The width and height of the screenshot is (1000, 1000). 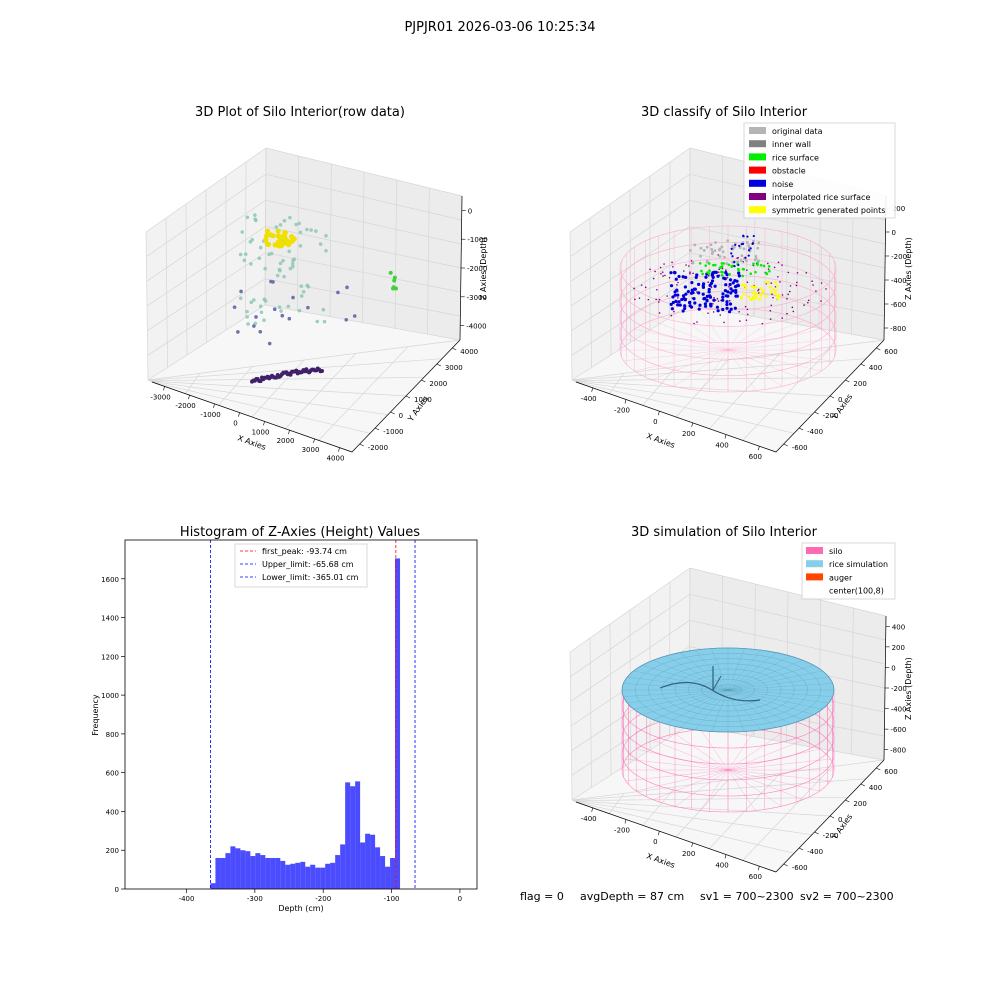 What do you see at coordinates (655, 422) in the screenshot?
I see `classify-x-tick-label: 0` at bounding box center [655, 422].